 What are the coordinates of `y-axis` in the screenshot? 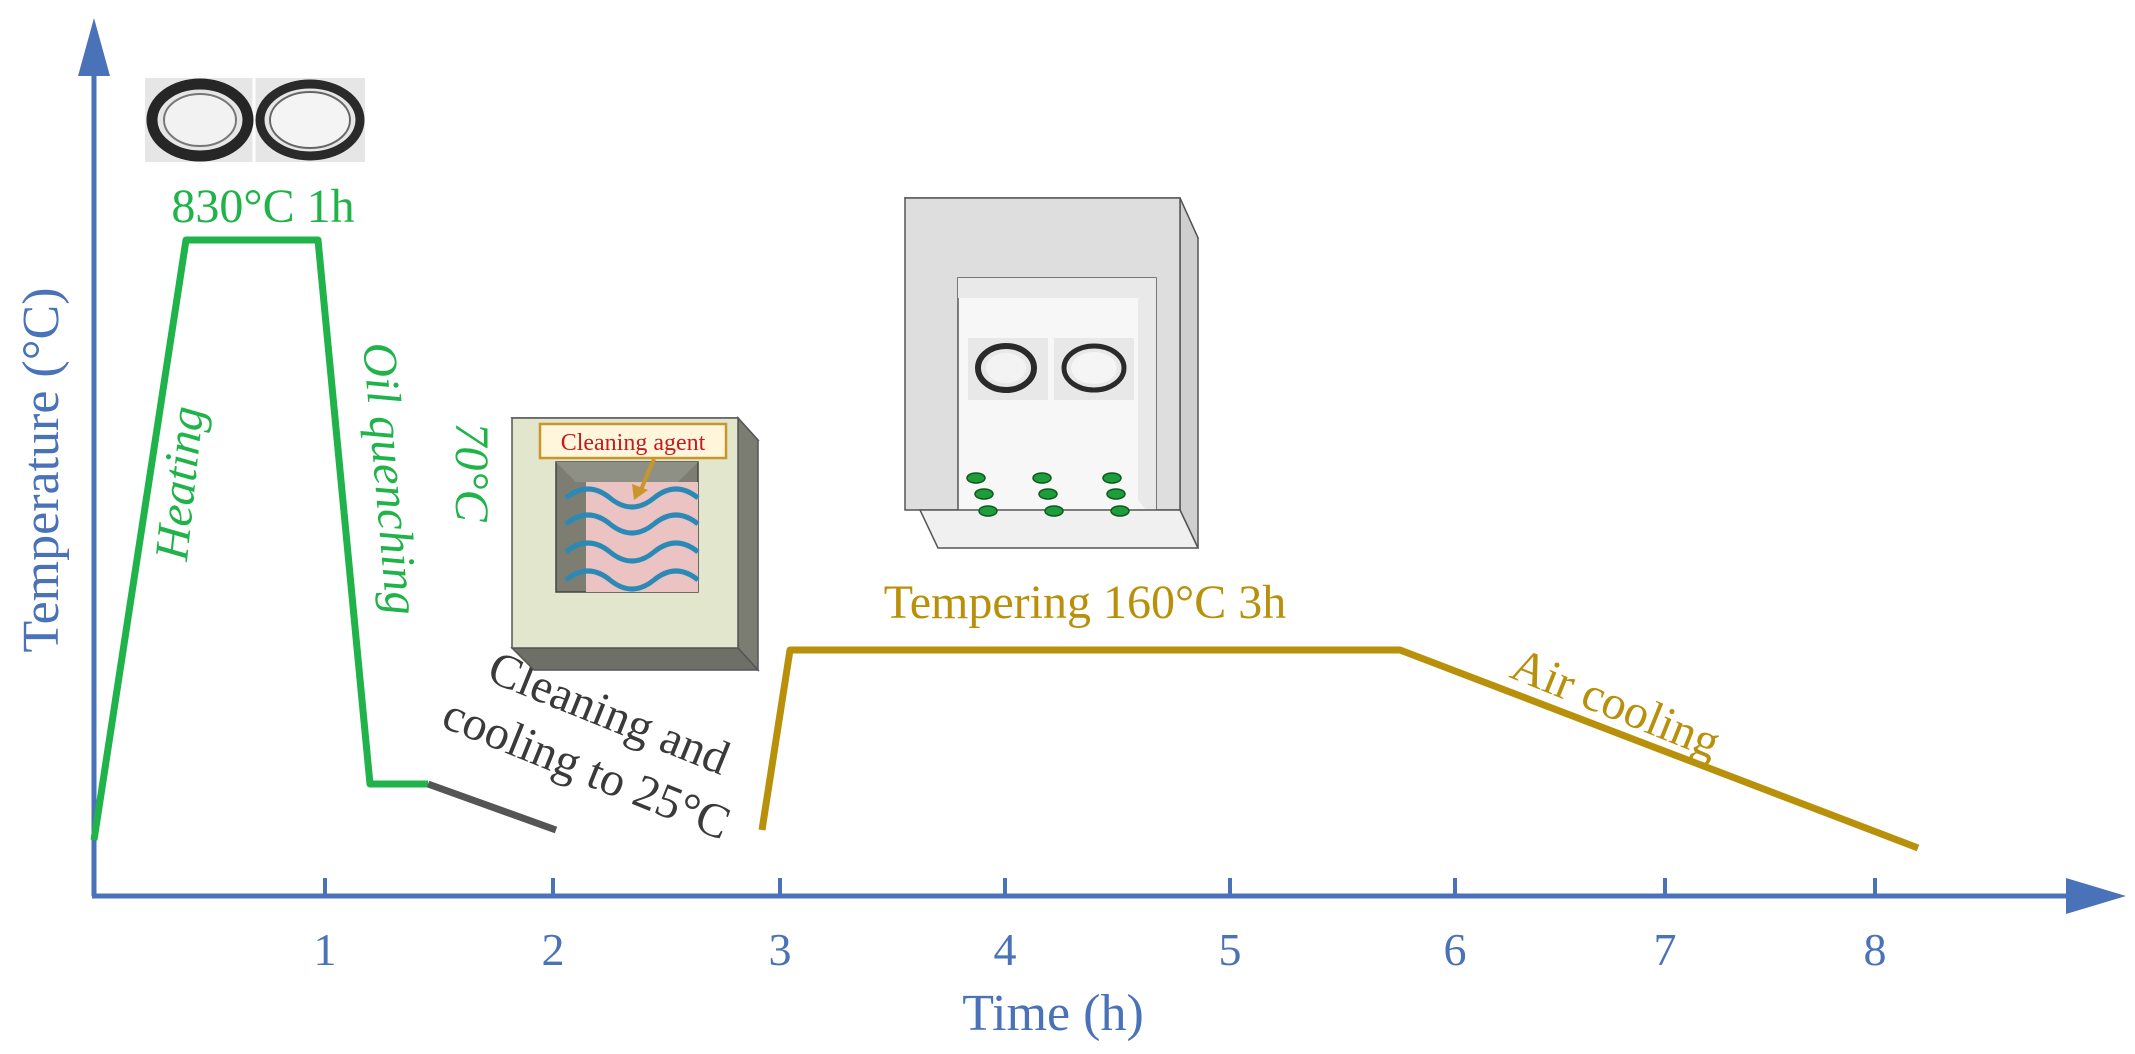 It's located at (94, 457).